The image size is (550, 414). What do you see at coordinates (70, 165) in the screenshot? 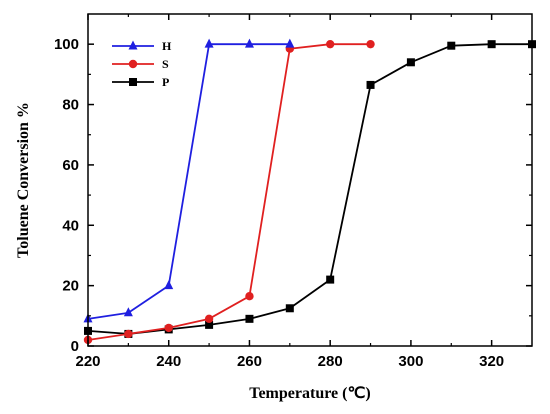
I see `y-tick-label: 60` at bounding box center [70, 165].